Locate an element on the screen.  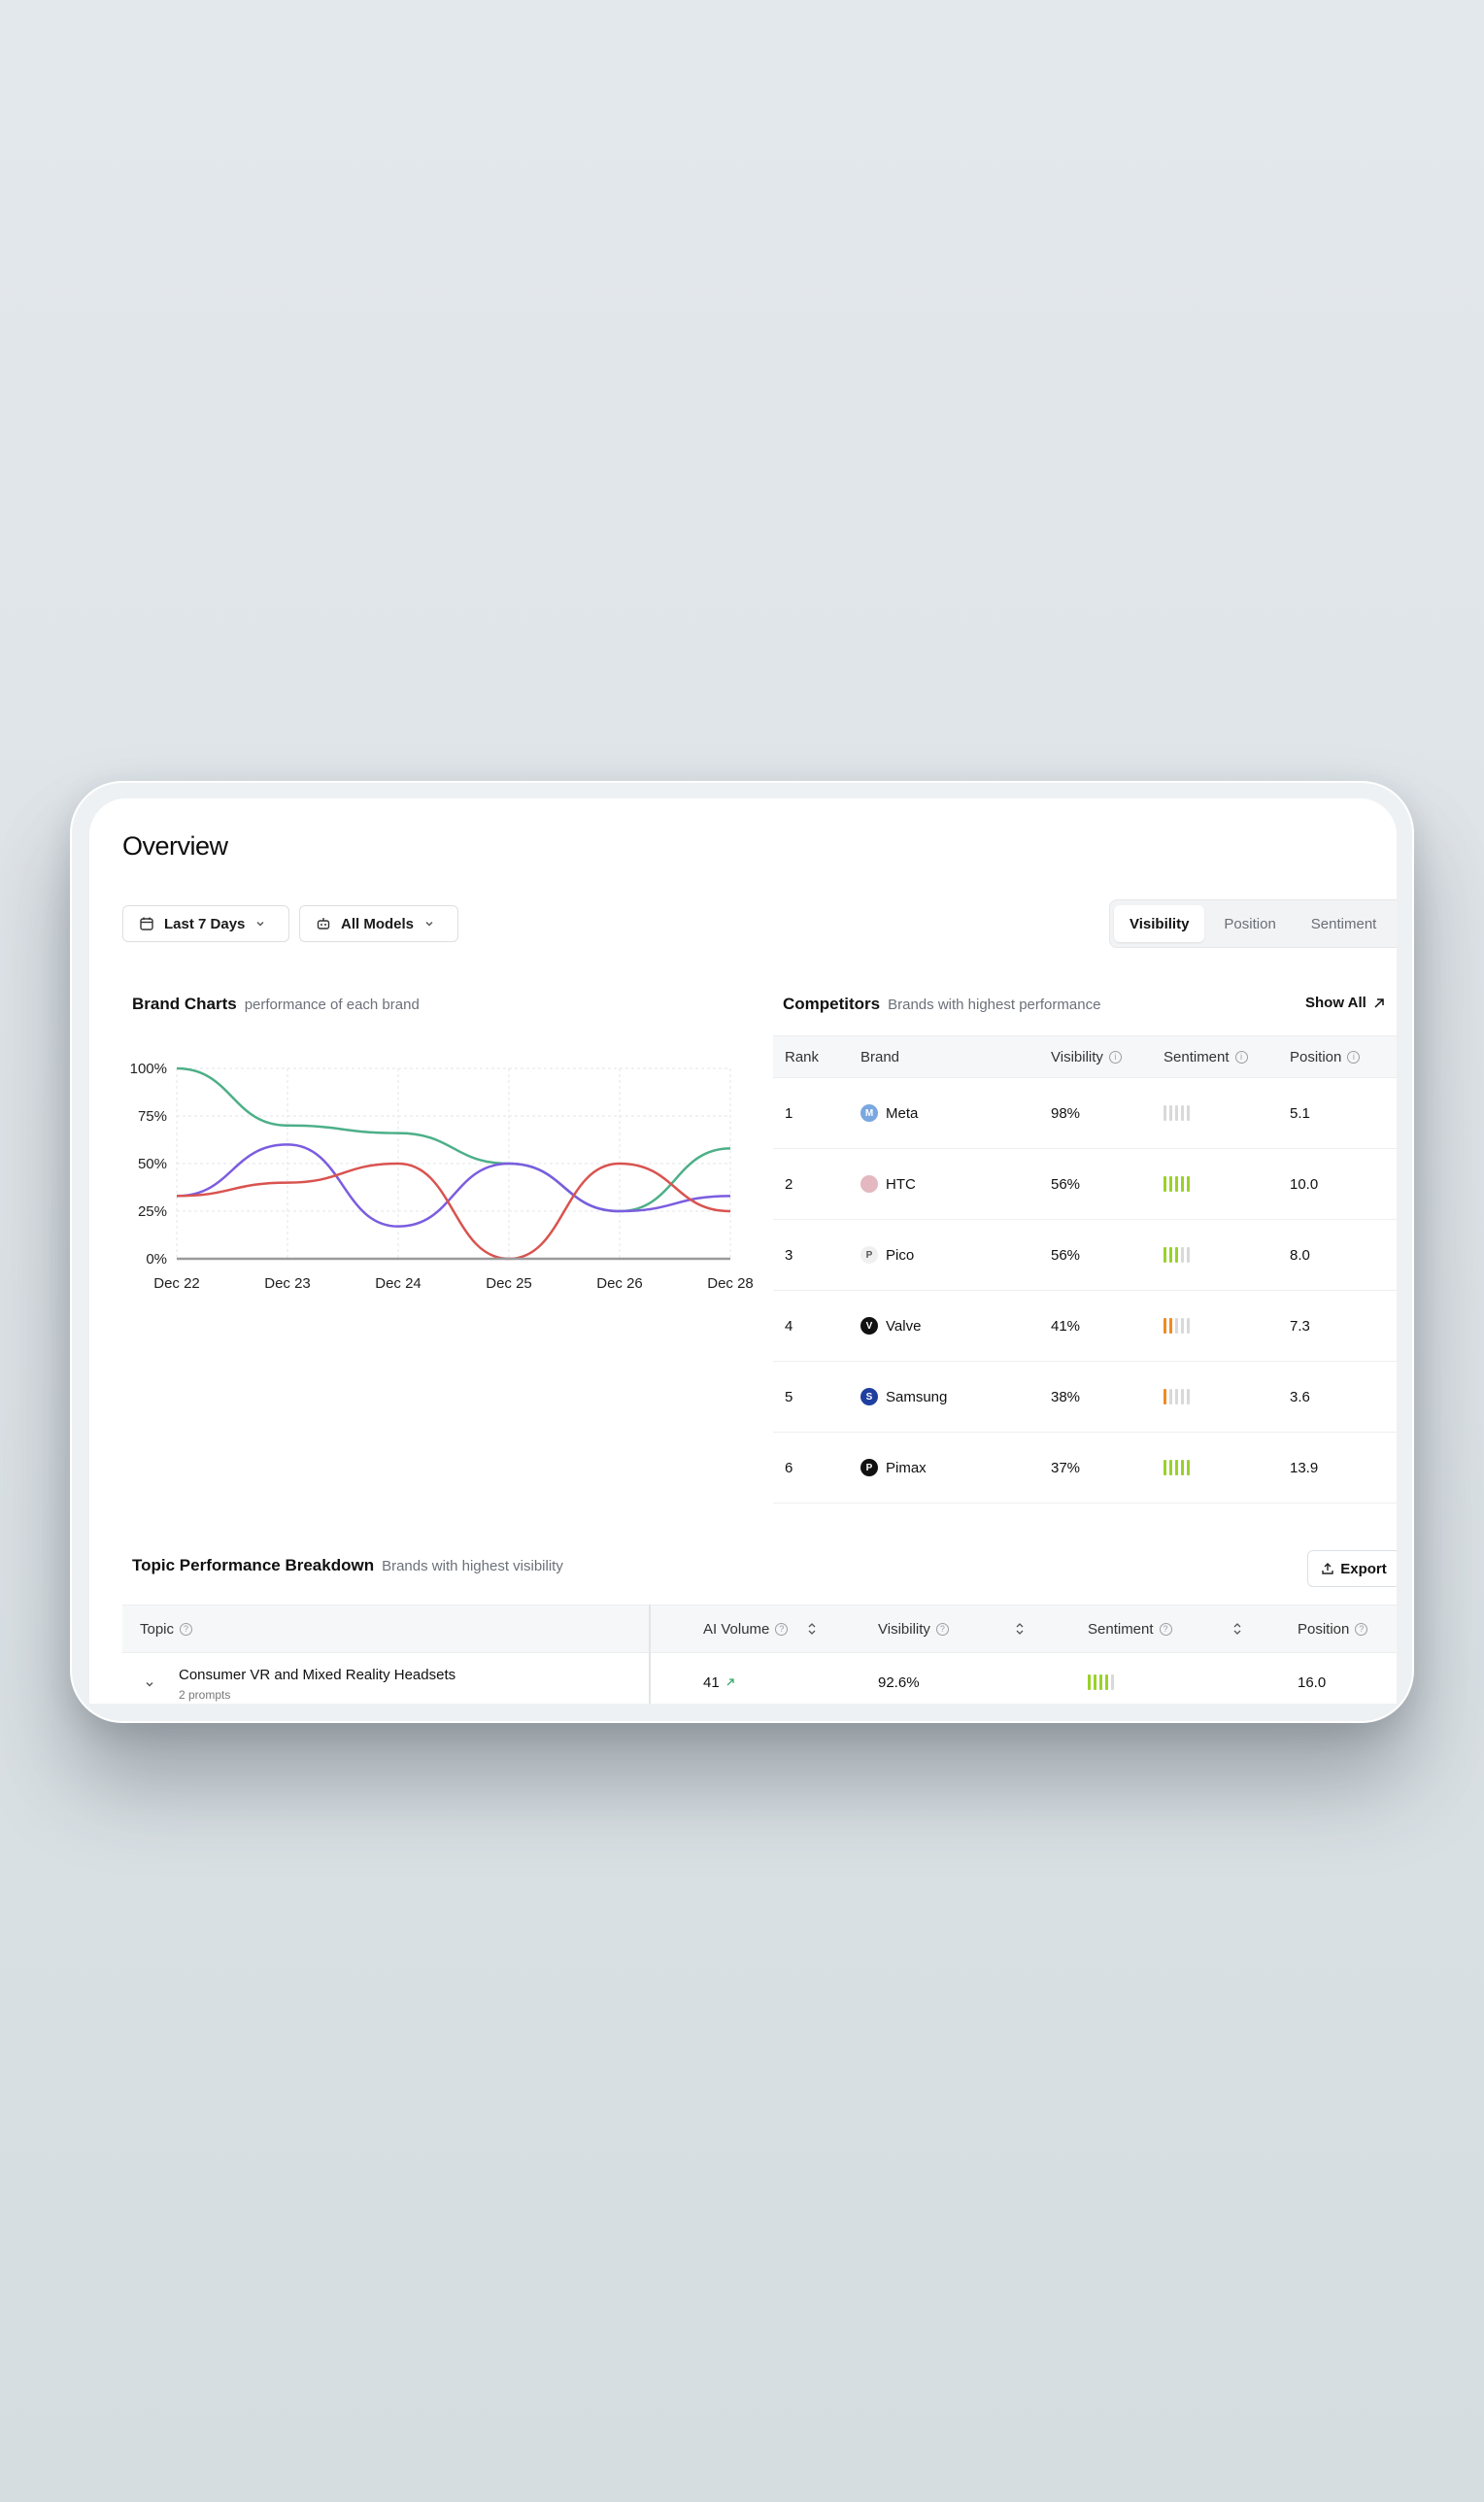
brand-logo-icon: V is located at coordinates (869, 1326).